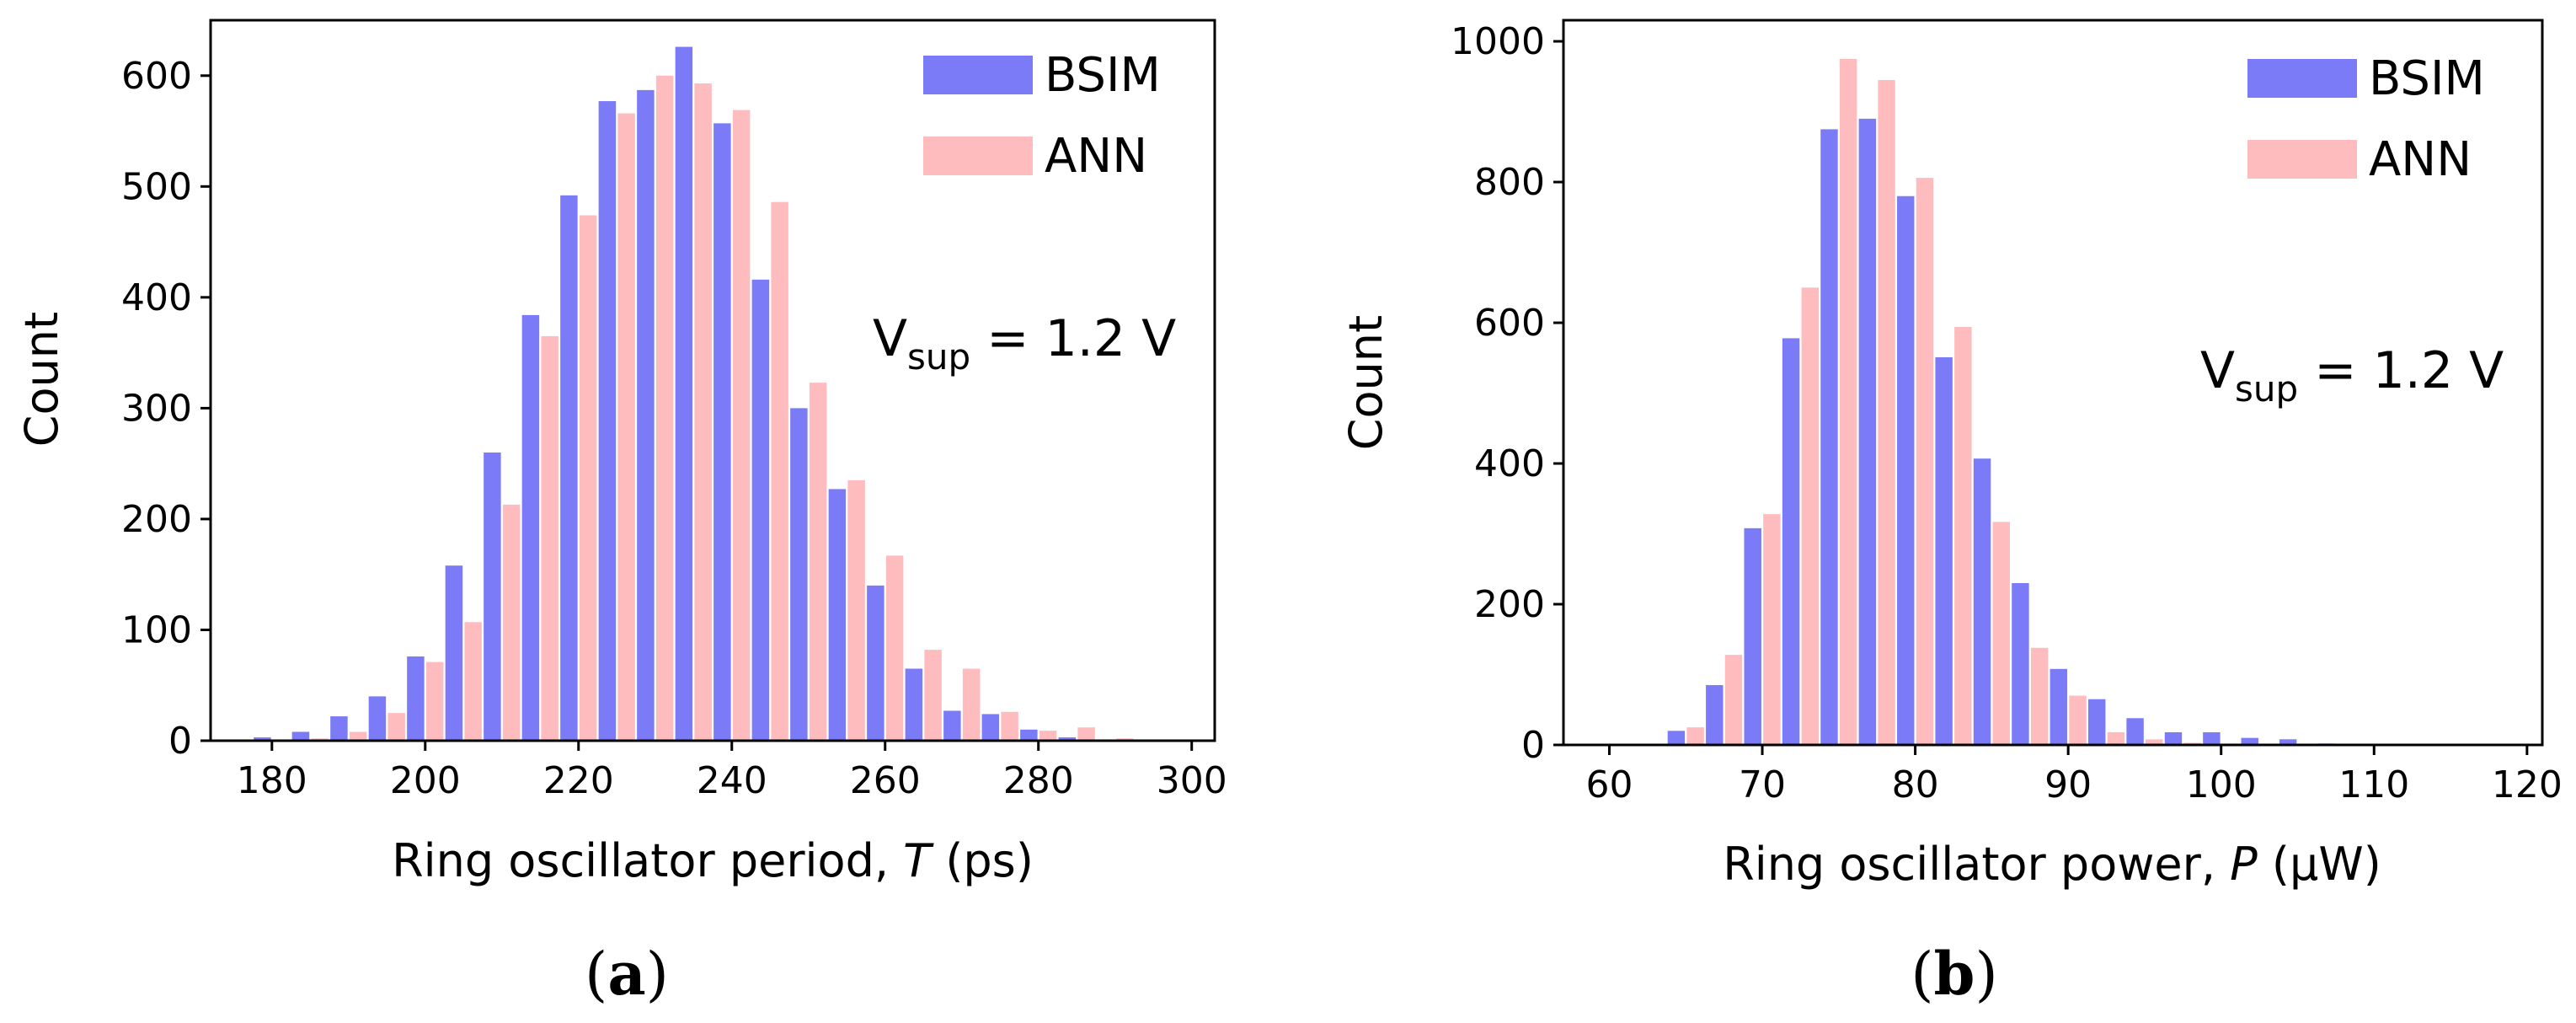 Image resolution: width=2576 pixels, height=1023 pixels. Describe the element at coordinates (1024, 343) in the screenshot. I see `annotation-a: Vsup = 1.2 V` at that location.